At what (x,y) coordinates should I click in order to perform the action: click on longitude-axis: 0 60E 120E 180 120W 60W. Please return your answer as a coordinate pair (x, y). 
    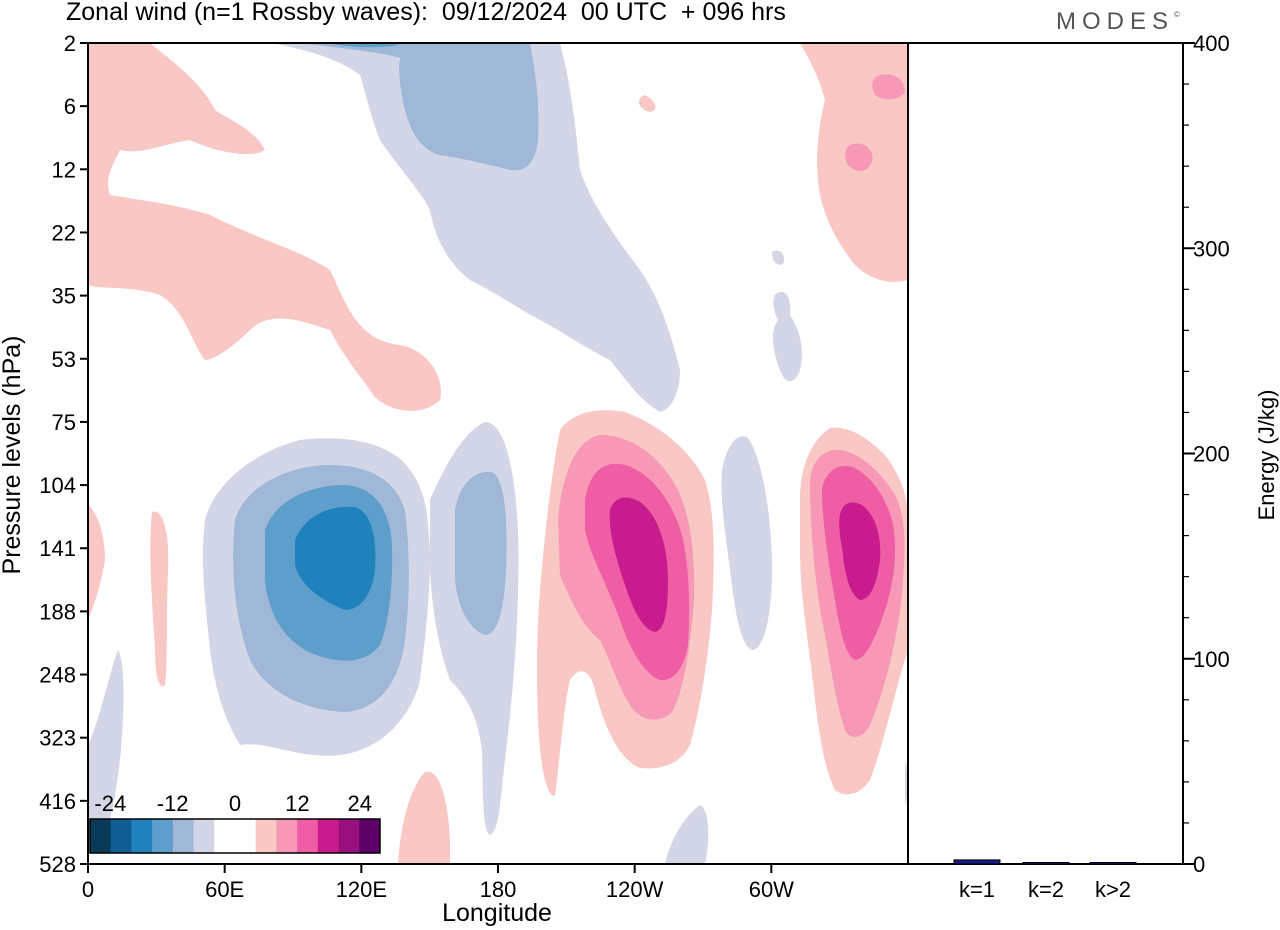
    Looking at the image, I should click on (438, 883).